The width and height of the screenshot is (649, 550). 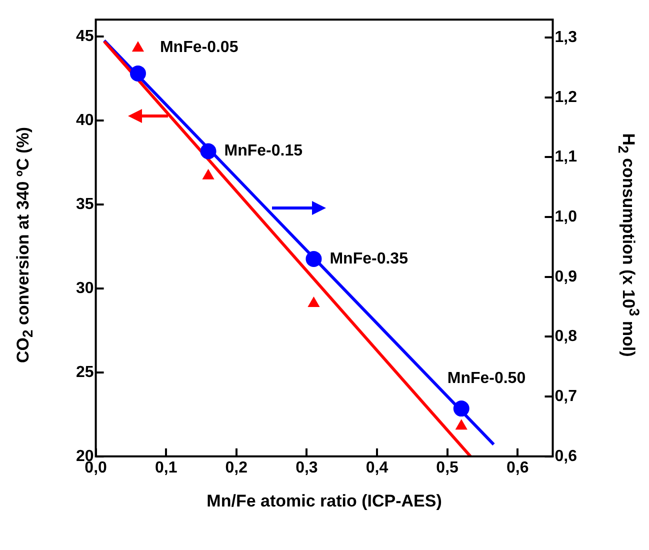 What do you see at coordinates (166, 467) in the screenshot?
I see `x-tick-label: 0,1` at bounding box center [166, 467].